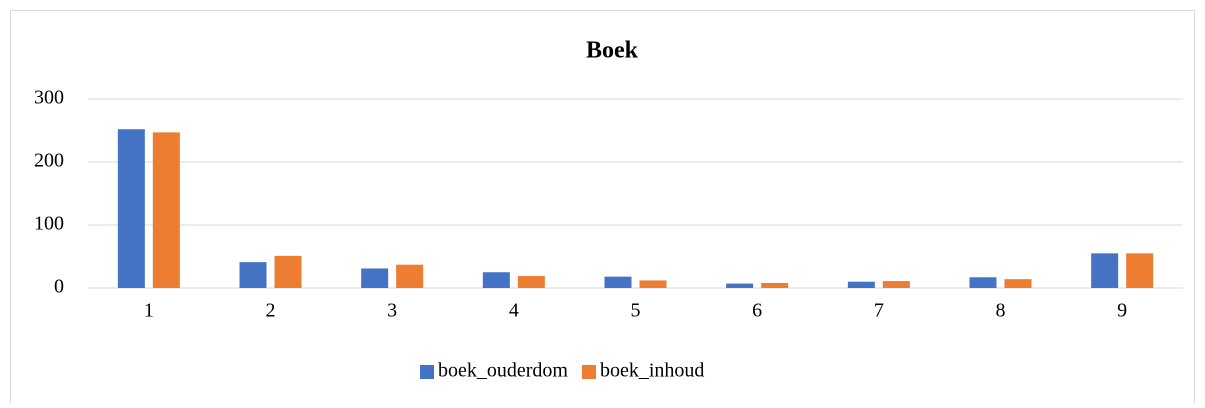 This screenshot has height=408, width=1205. I want to click on y-tick-label: 200, so click(49, 161).